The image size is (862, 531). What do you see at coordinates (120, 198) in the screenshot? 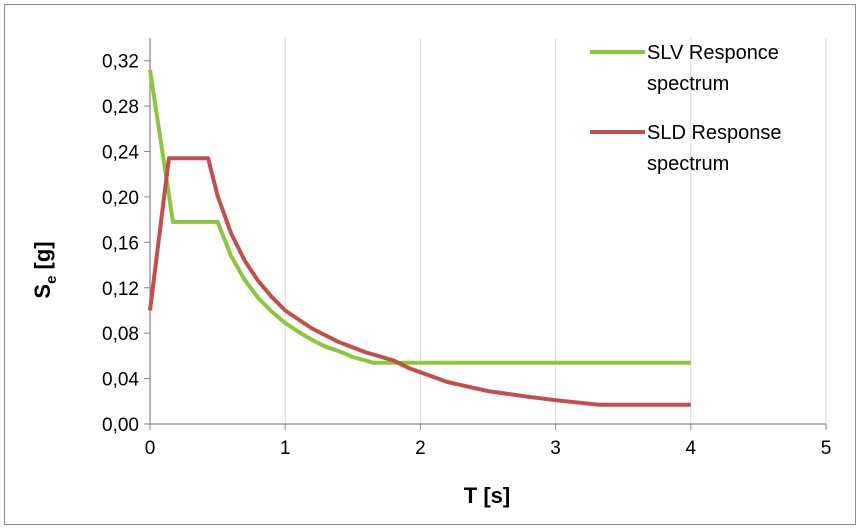
I see `y-tick-label: 0,20` at bounding box center [120, 198].